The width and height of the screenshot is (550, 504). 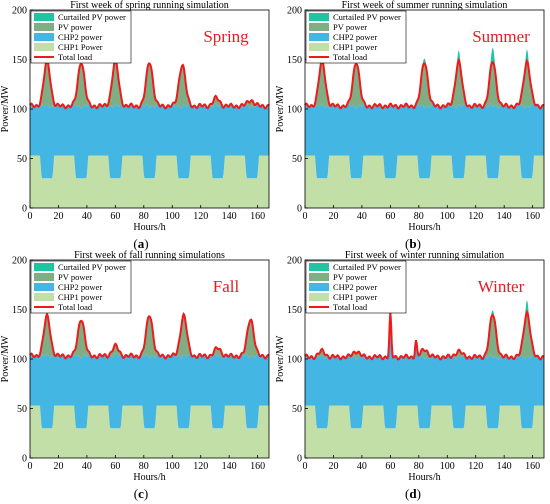 I want to click on season-label: Spring, so click(x=226, y=36).